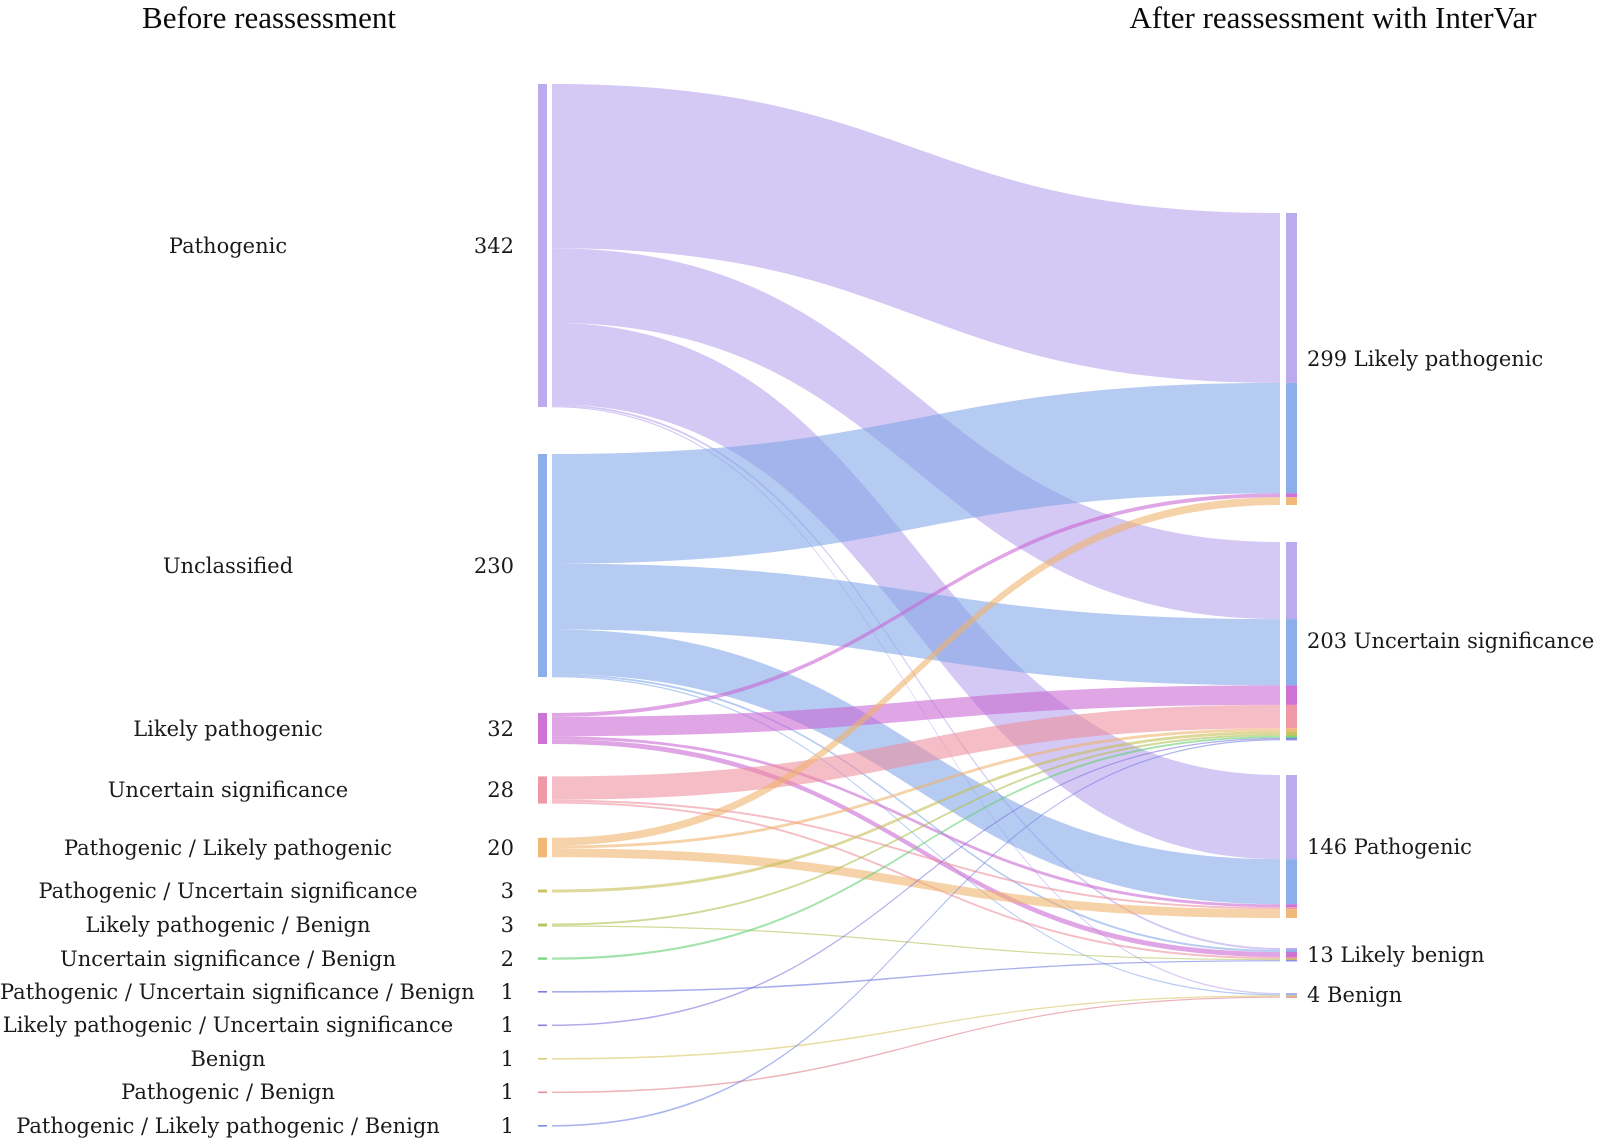 This screenshot has width=1600, height=1146. I want to click on right-column-title: After reassessment with InterVar, so click(1333, 17).